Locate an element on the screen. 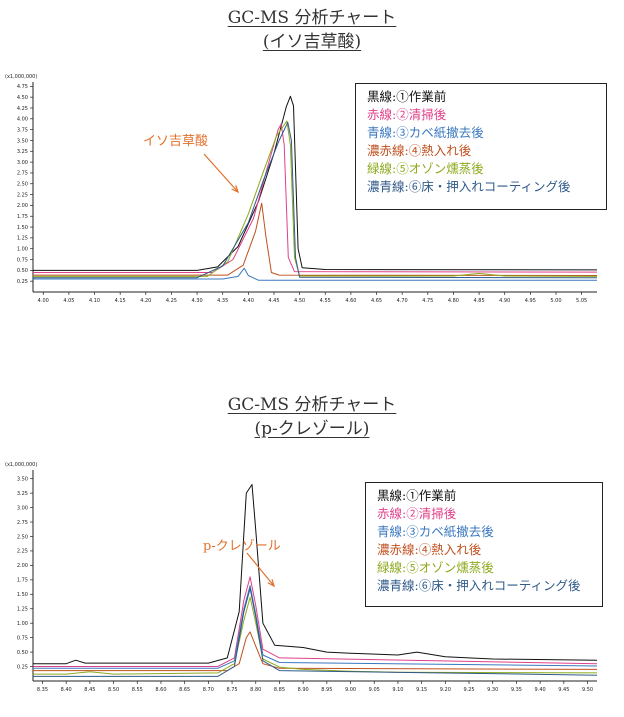 The image size is (624, 717). chart2-title: GC-MS 分析チャート is located at coordinates (312, 405).